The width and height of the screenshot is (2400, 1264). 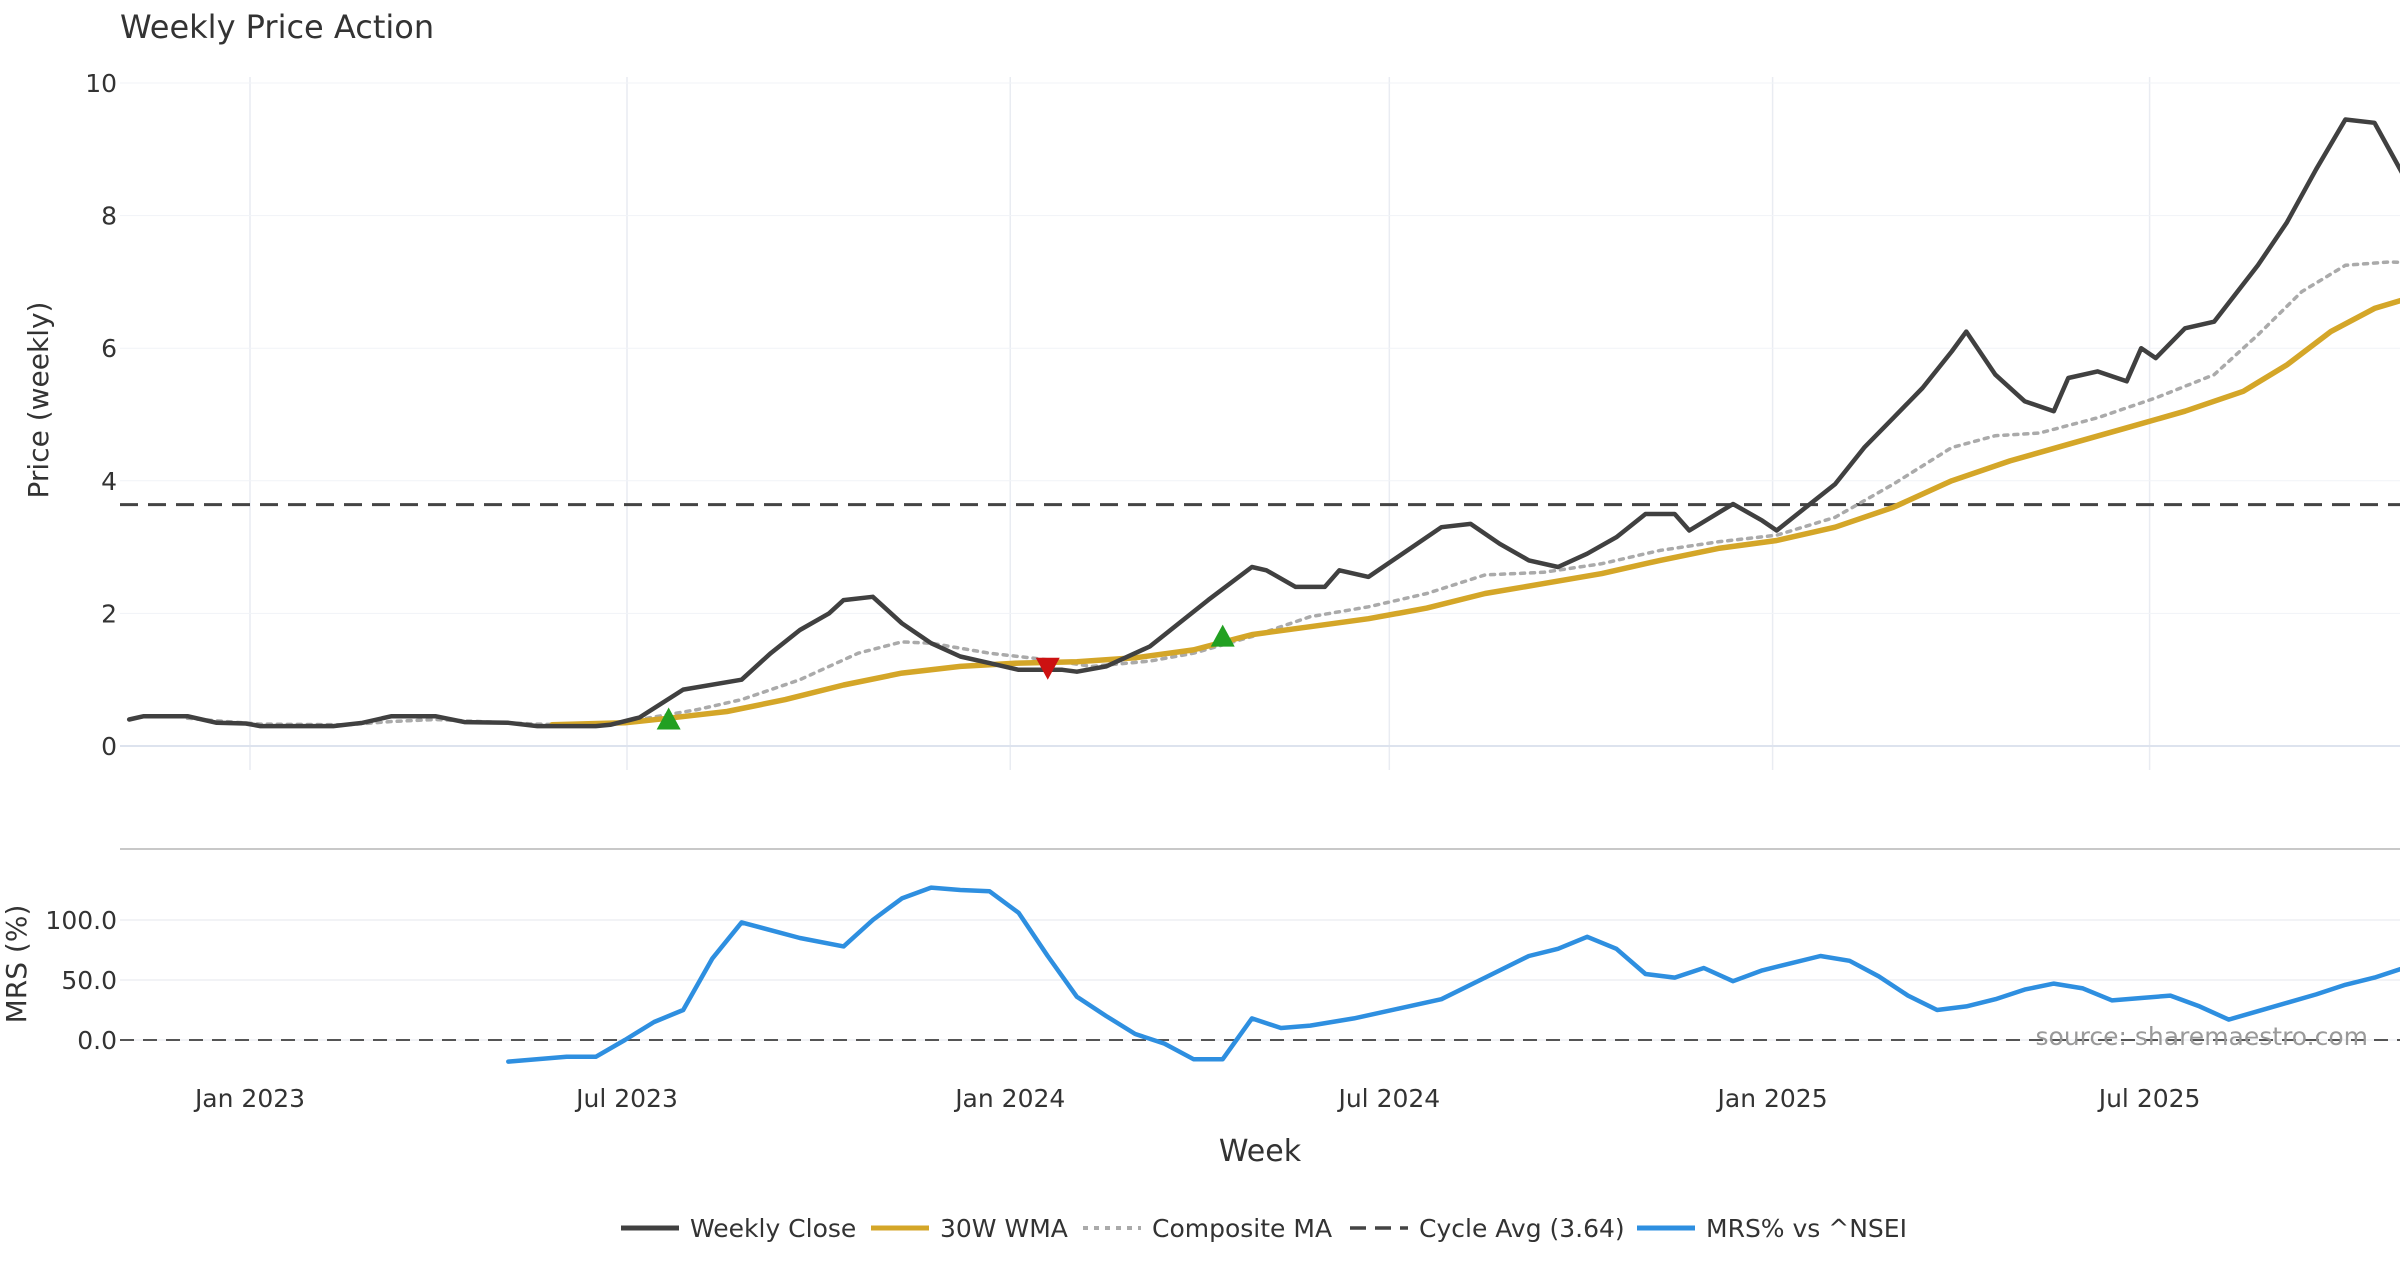 What do you see at coordinates (81, 920) in the screenshot?
I see `mrs-y-tick-100.0: 100.0` at bounding box center [81, 920].